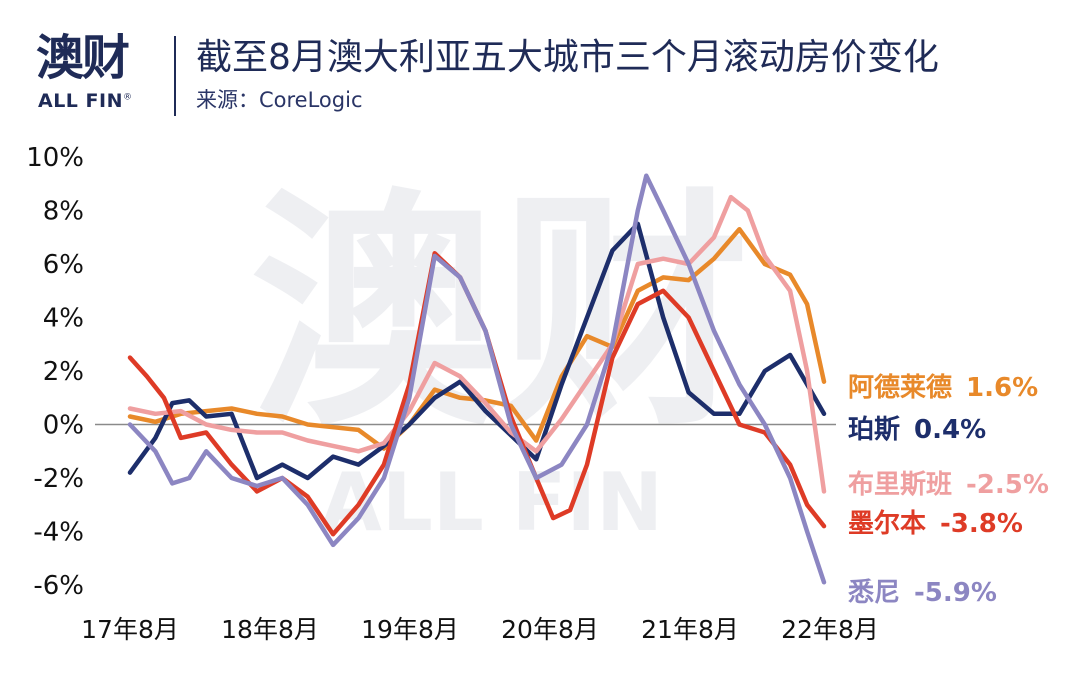  I want to click on series-end-label: 墨尔本 -3.8%, so click(935, 523).